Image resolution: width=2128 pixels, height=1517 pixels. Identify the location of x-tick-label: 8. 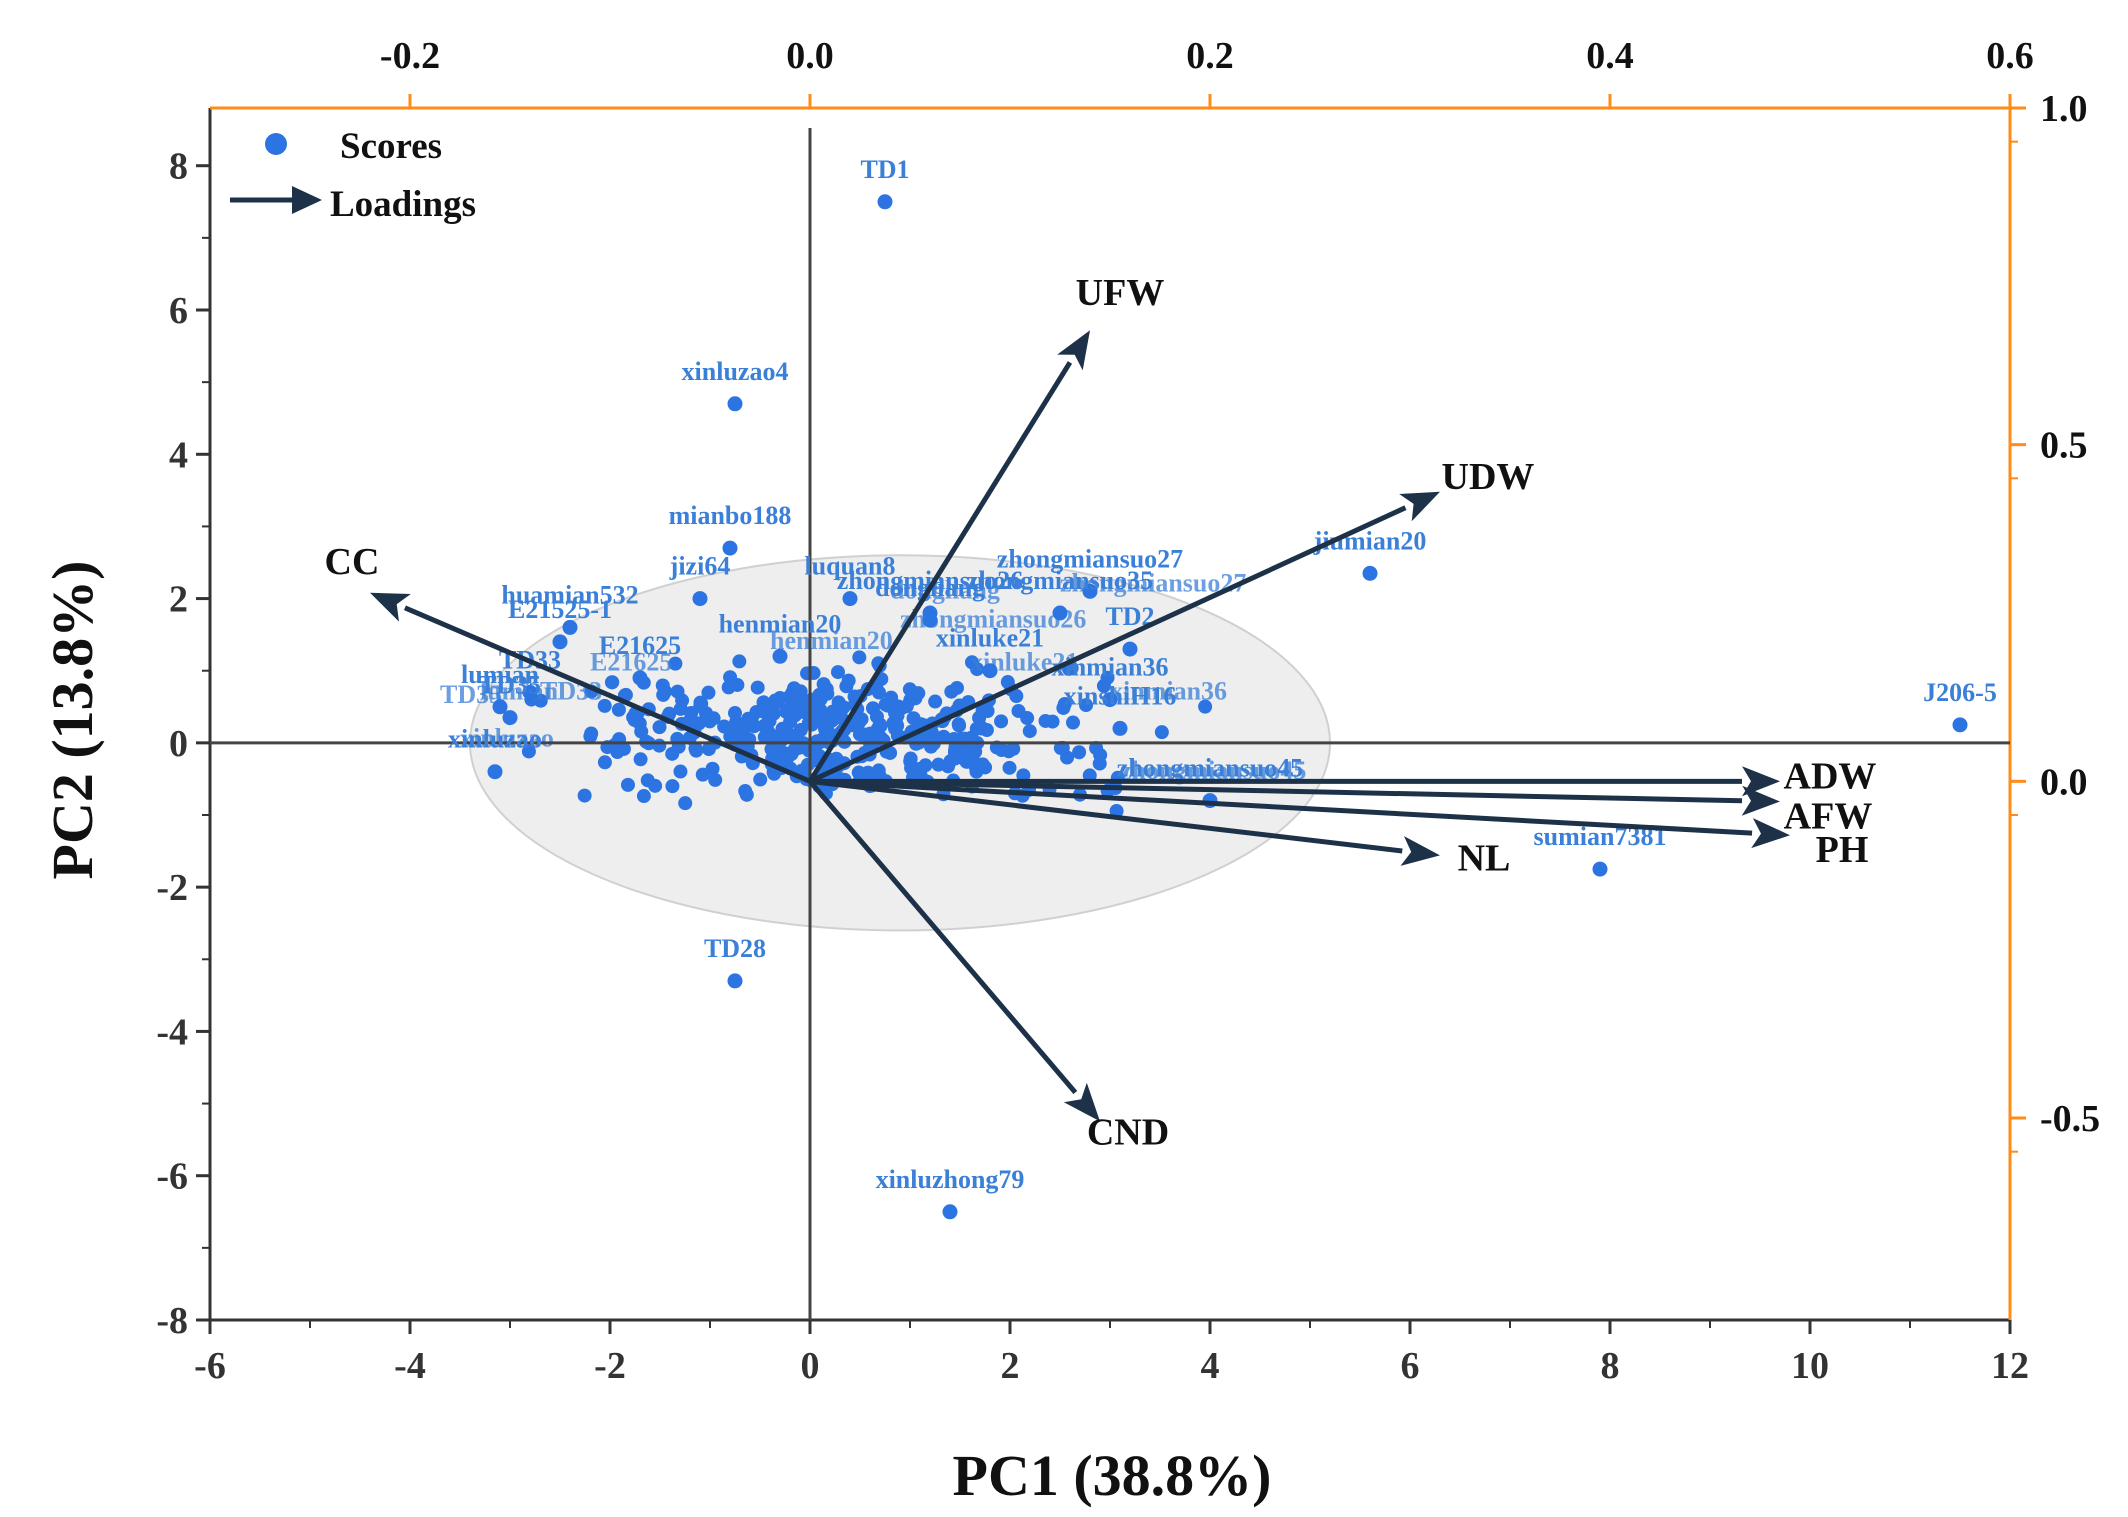
(1610, 1366).